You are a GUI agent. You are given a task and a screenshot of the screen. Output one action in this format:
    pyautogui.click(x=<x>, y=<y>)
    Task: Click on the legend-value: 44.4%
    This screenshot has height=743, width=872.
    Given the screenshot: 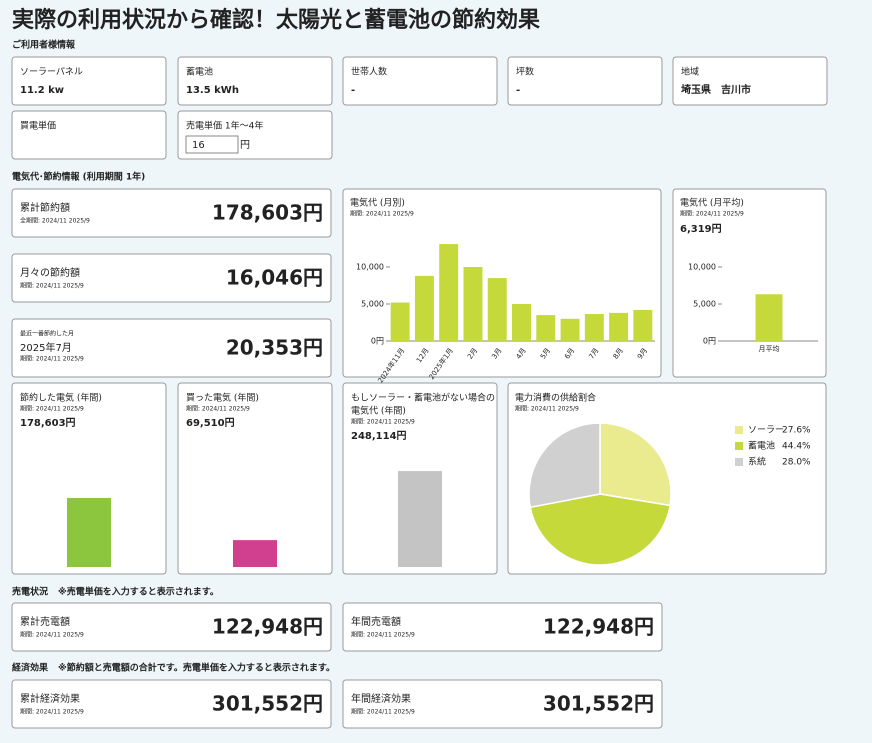 What is the action you would take?
    pyautogui.click(x=796, y=447)
    